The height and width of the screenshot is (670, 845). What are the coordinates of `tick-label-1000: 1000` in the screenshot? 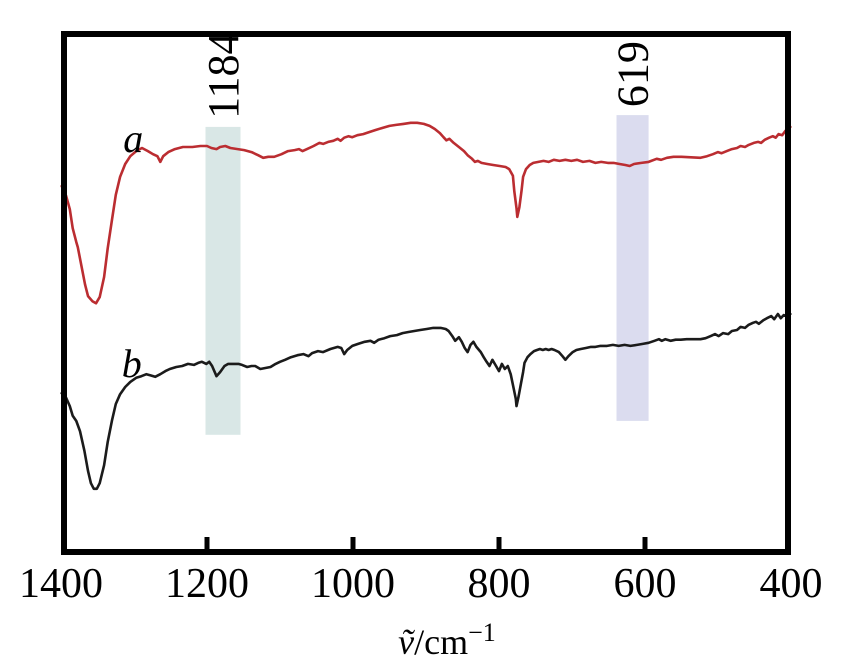 It's located at (353, 584).